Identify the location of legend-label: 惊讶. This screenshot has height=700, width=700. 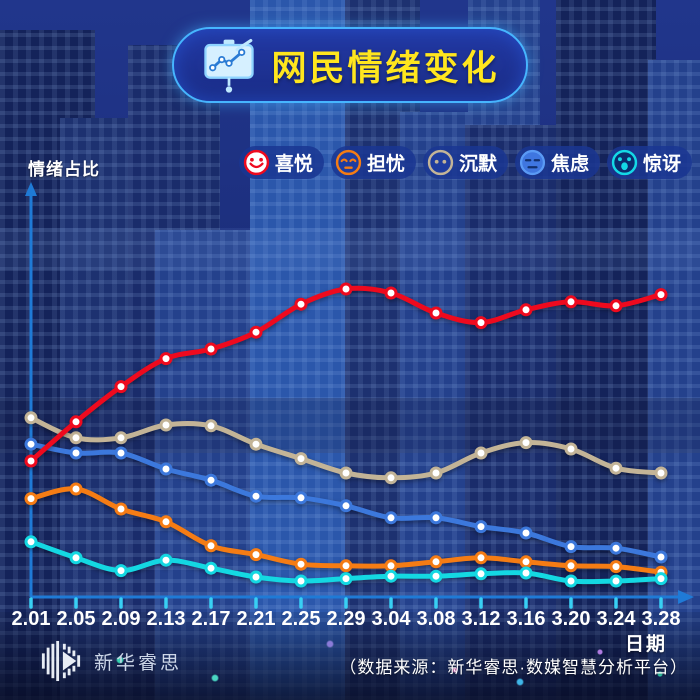
(661, 164).